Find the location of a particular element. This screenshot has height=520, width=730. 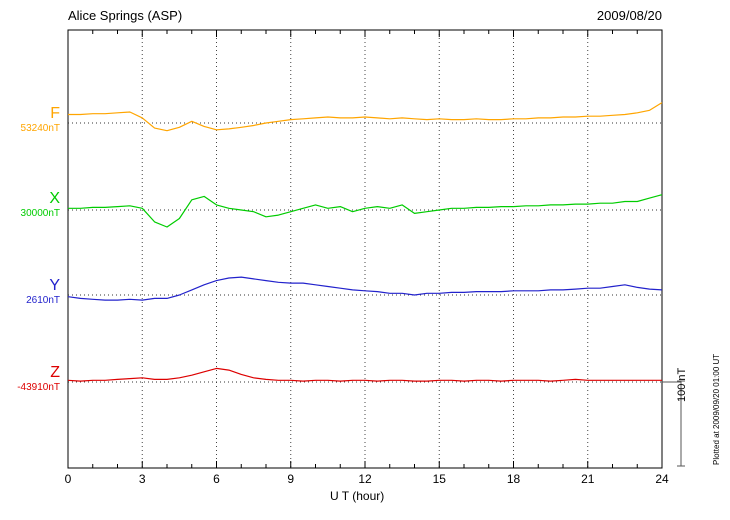

x-tick-label-21: 21 is located at coordinates (588, 479).